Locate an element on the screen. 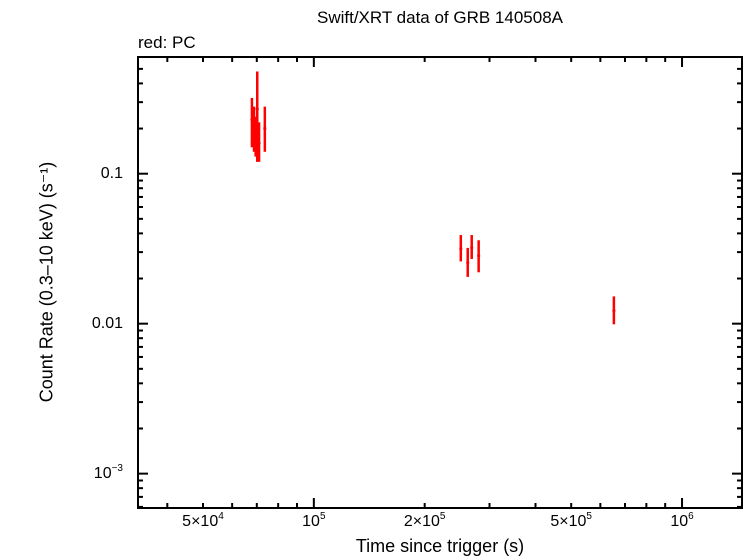  x-tick-label: 10⁵ is located at coordinates (314, 521).